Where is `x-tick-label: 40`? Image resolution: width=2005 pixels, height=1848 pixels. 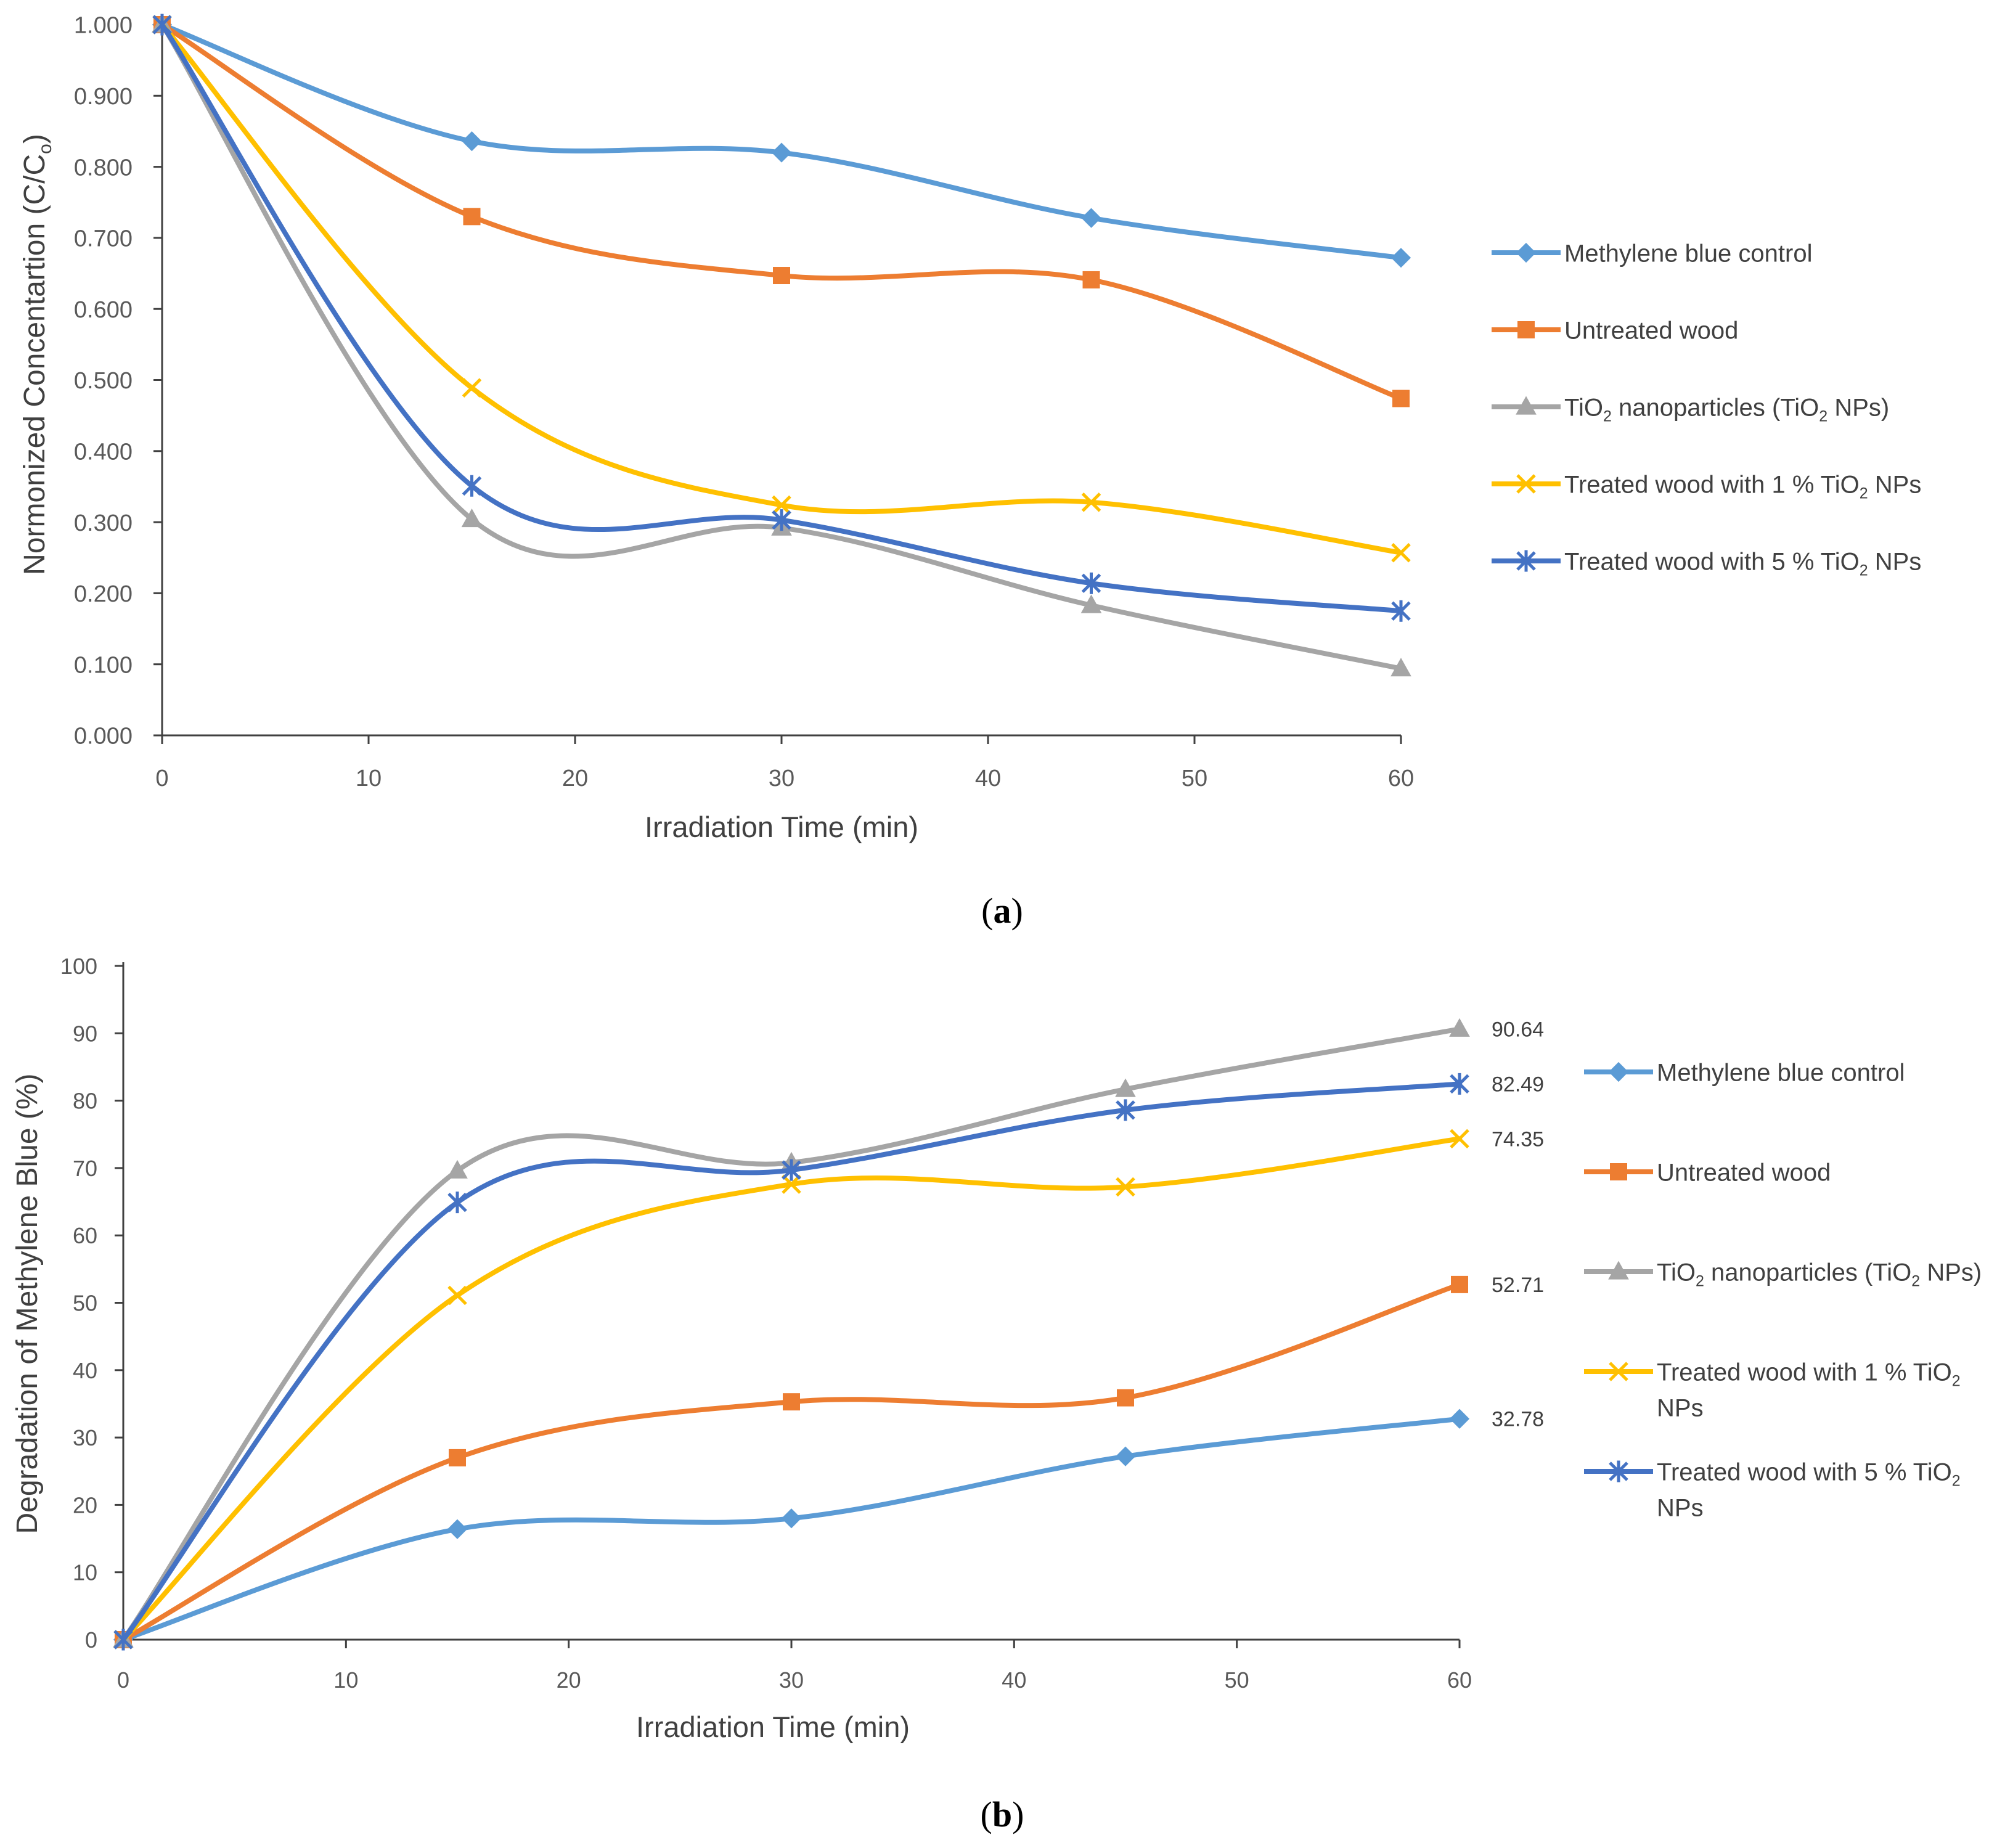 x-tick-label: 40 is located at coordinates (1014, 1680).